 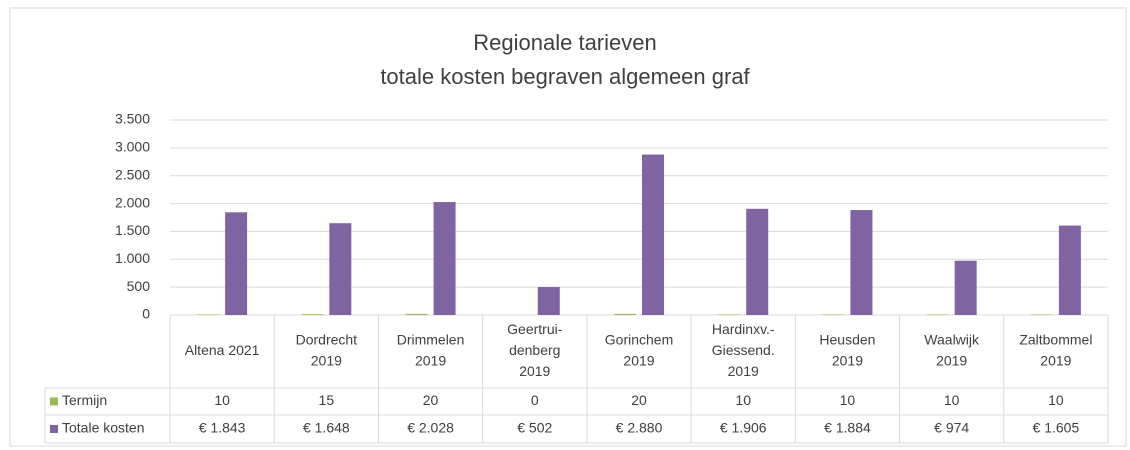 I want to click on data-label: € 1.605, so click(x=1056, y=428).